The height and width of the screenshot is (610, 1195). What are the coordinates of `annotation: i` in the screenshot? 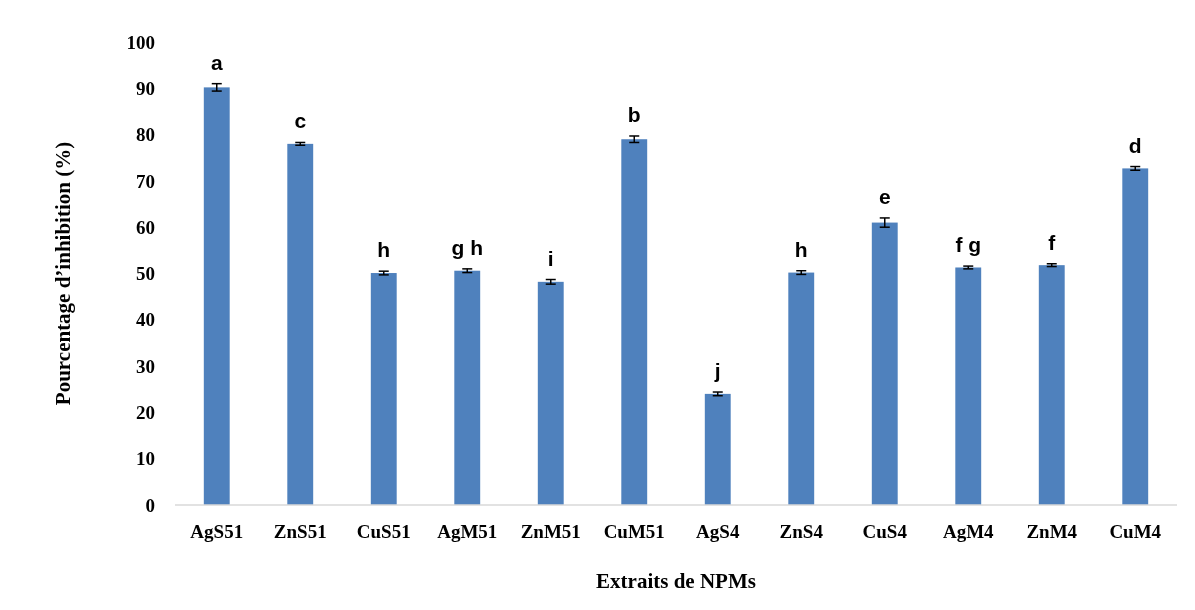 It's located at (550, 258).